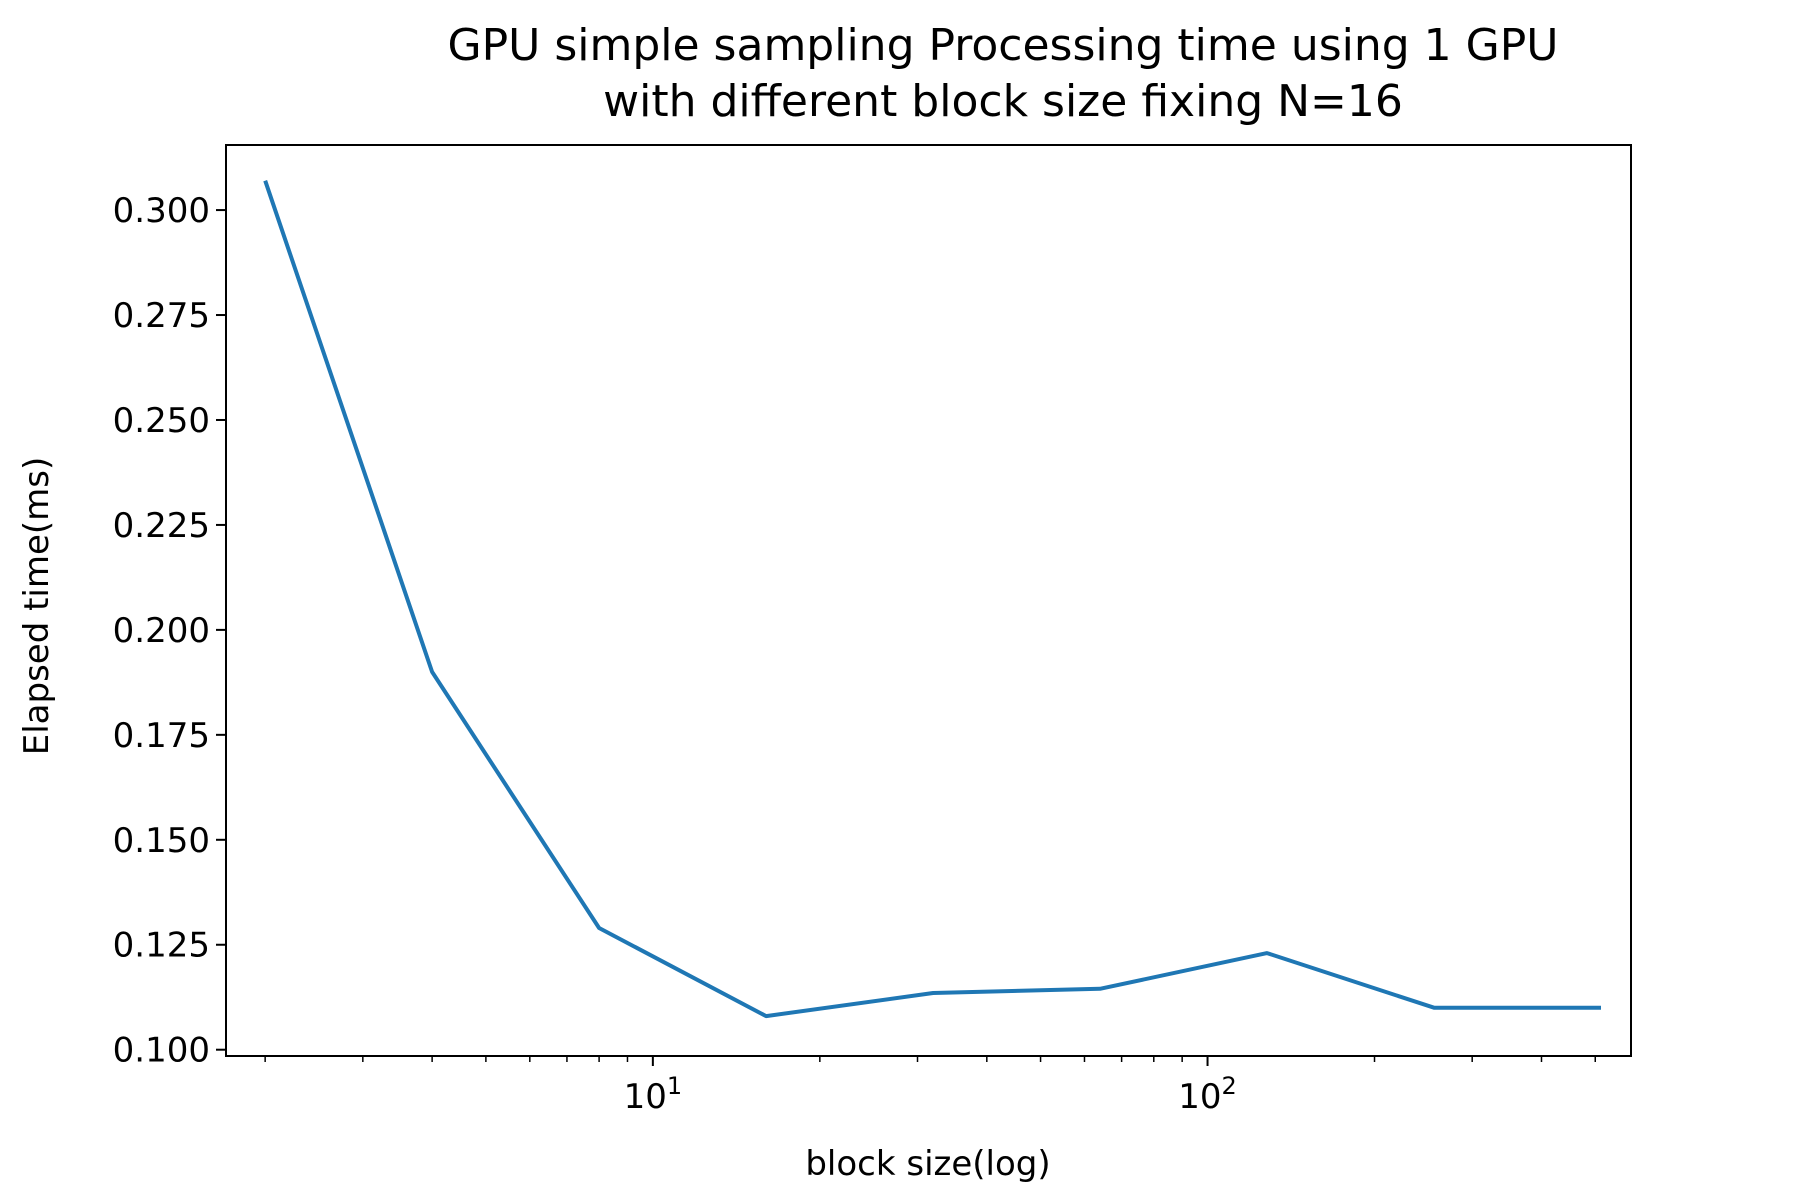 This screenshot has width=1800, height=1200. I want to click on y-tick-label: 0.300, so click(161, 211).